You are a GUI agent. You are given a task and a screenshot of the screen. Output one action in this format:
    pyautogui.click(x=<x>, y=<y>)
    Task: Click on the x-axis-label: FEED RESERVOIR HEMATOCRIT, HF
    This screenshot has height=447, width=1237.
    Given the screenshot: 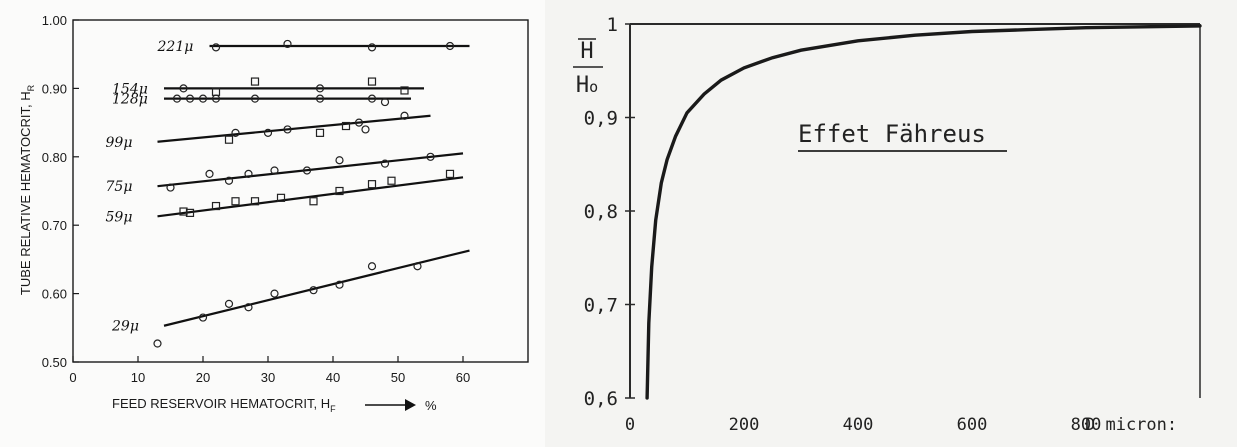 What is the action you would take?
    pyautogui.click(x=224, y=405)
    